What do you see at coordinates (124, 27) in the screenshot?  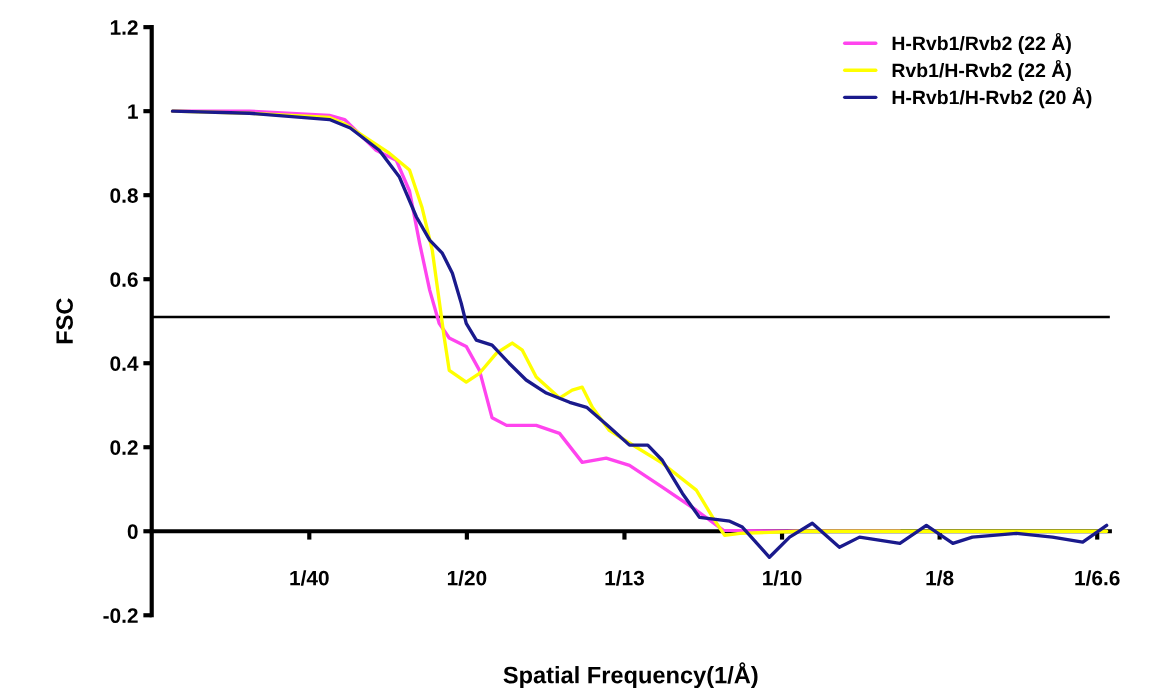 I see `y-tick-label: 1.2` at bounding box center [124, 27].